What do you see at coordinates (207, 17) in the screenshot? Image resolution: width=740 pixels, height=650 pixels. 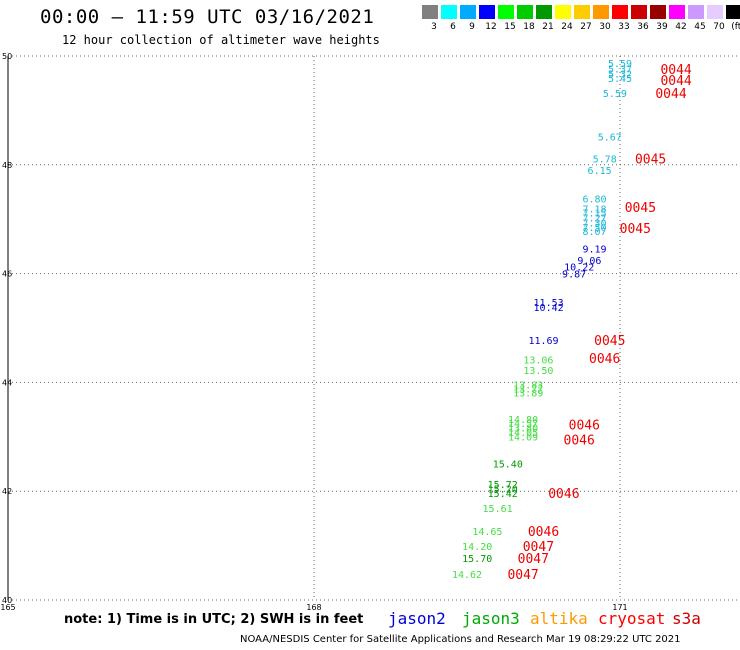 I see `chart-title: 00:00 – 11:59 UTC 03/16/2021` at bounding box center [207, 17].